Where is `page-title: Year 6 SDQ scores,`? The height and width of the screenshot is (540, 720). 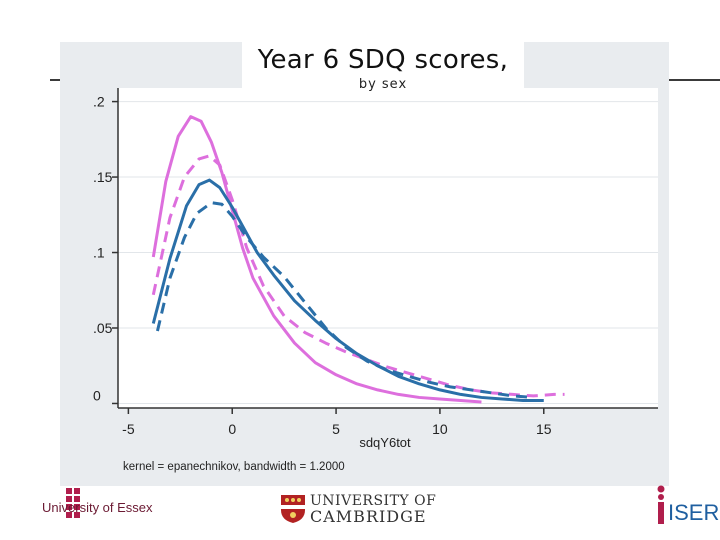 page-title: Year 6 SDQ scores, is located at coordinates (383, 60).